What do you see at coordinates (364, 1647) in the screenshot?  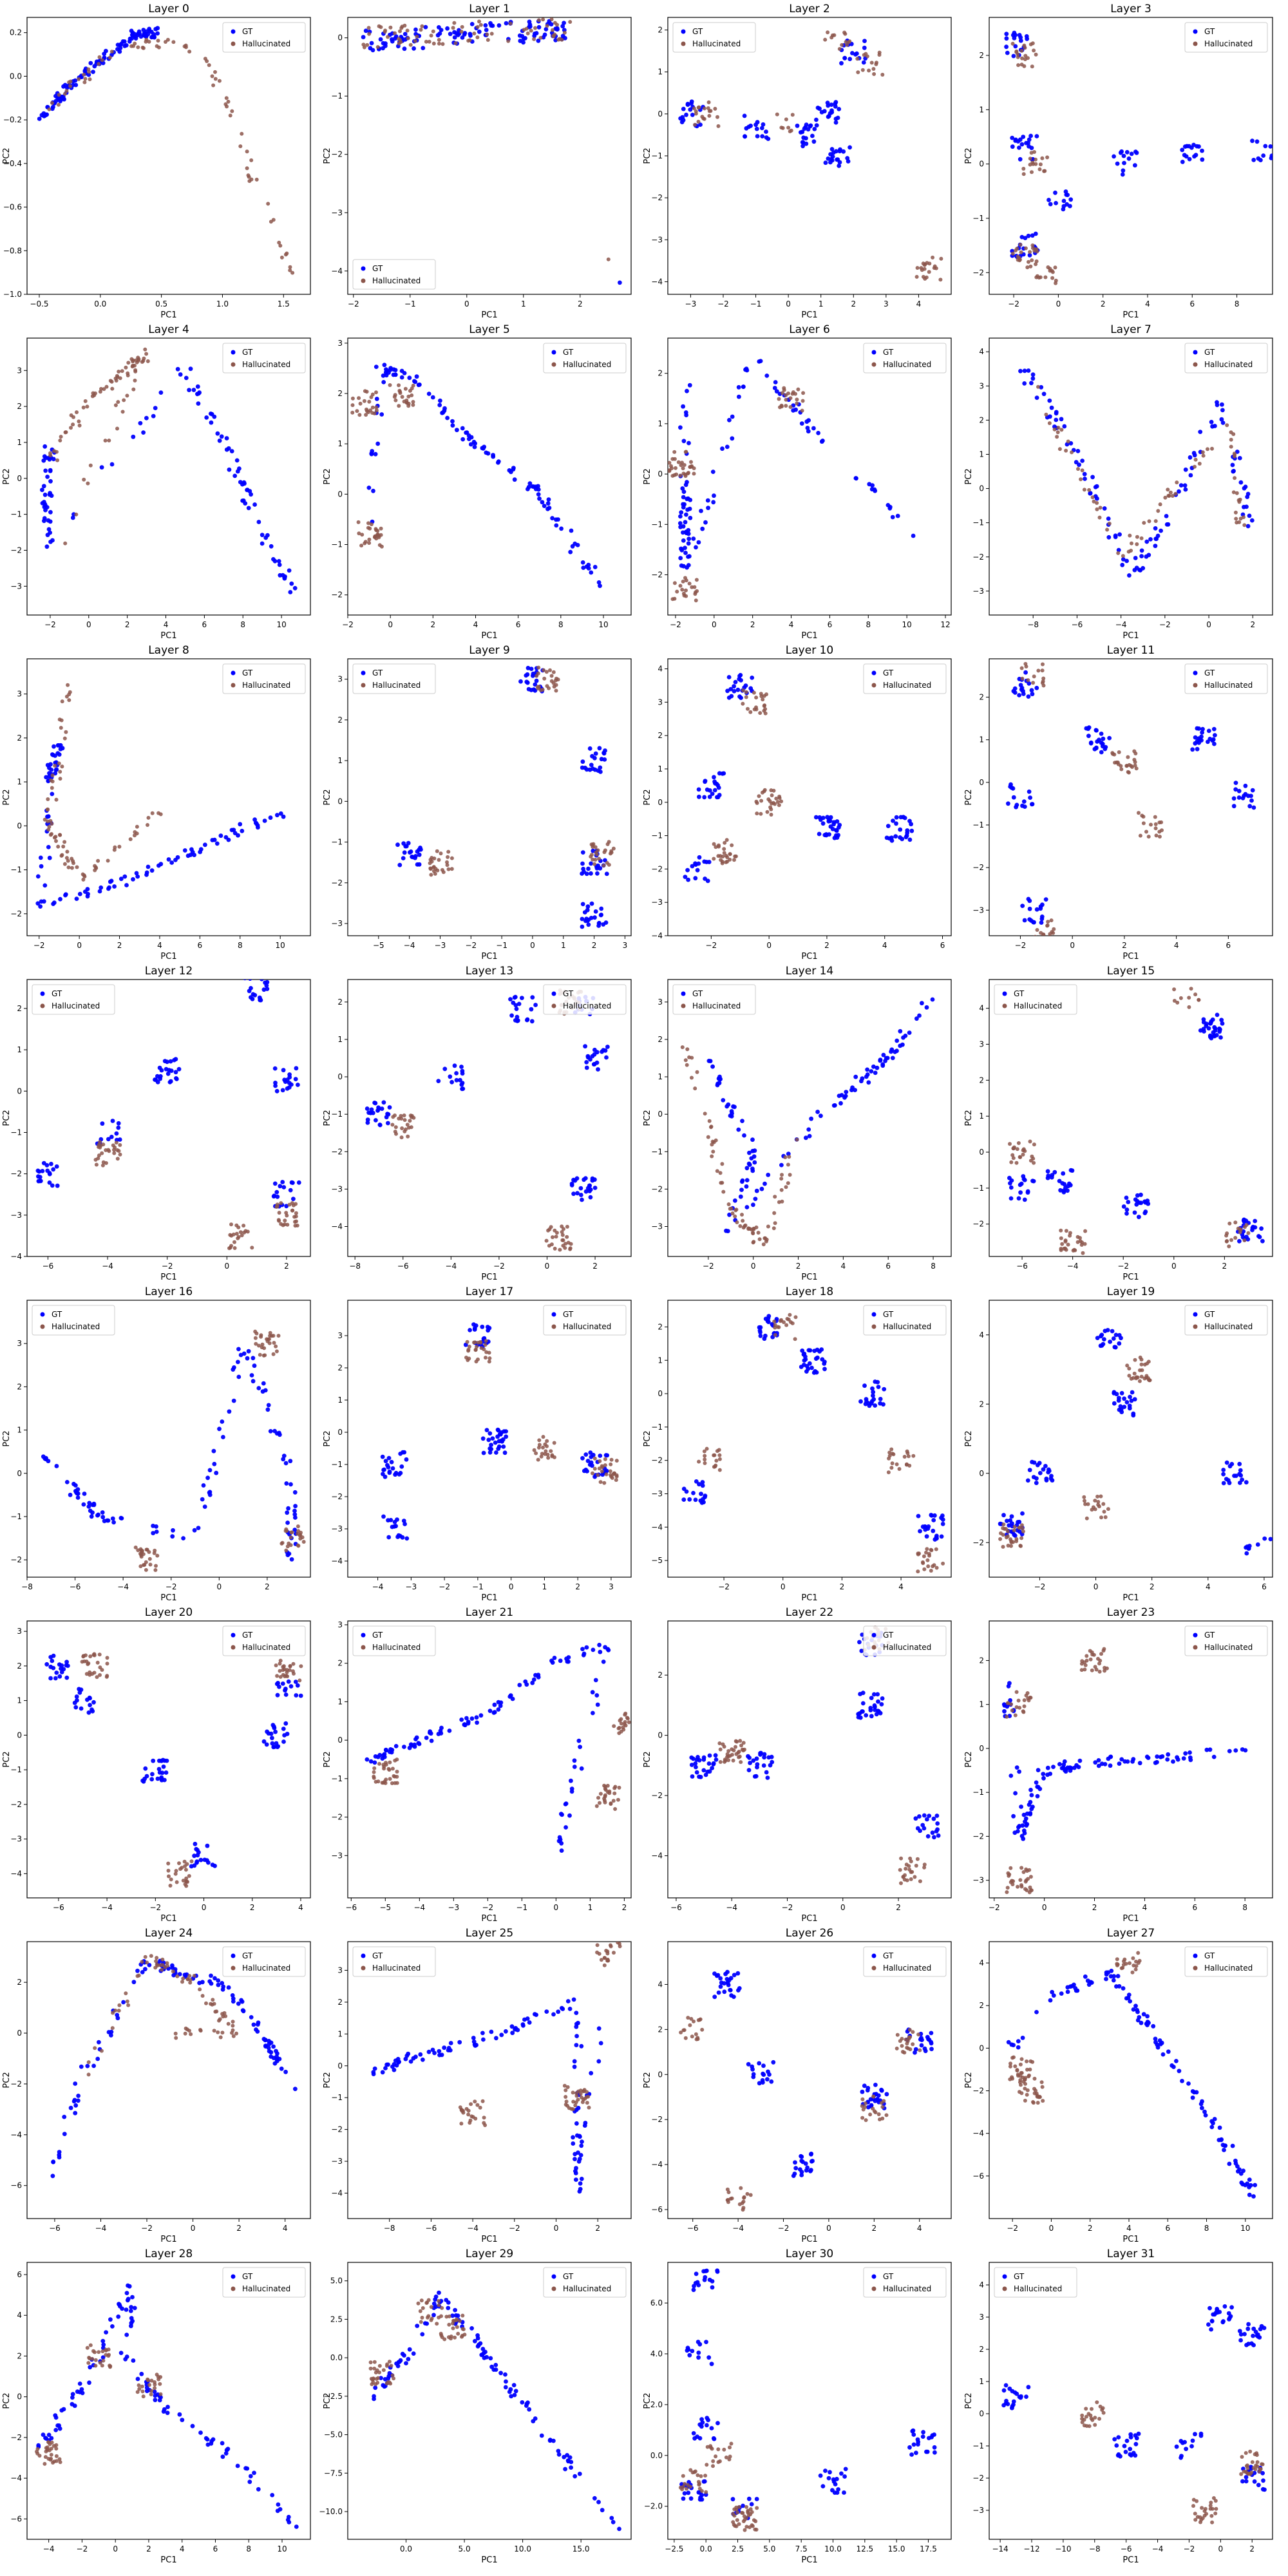 I see `legend-marker-hallucinated` at bounding box center [364, 1647].